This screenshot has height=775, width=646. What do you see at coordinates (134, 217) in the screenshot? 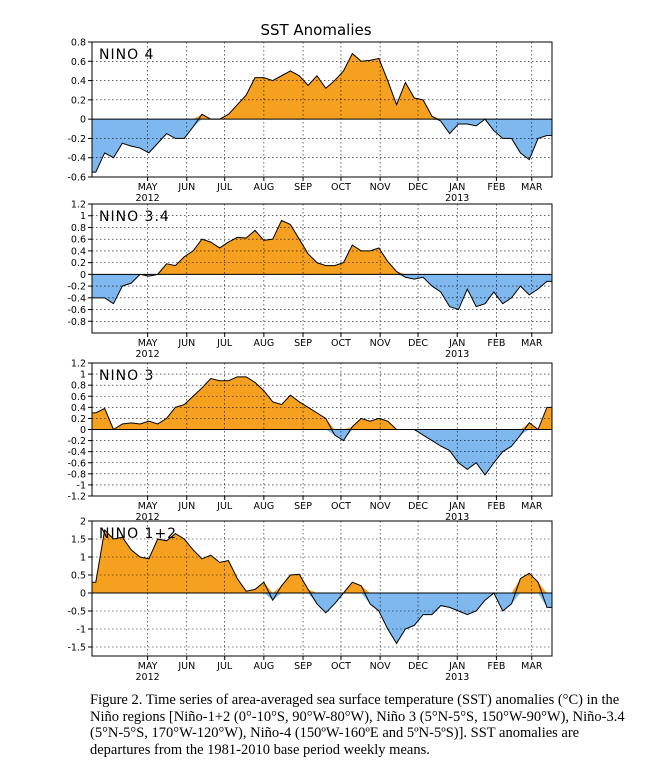
I see `panel-title: NINO 3.4` at bounding box center [134, 217].